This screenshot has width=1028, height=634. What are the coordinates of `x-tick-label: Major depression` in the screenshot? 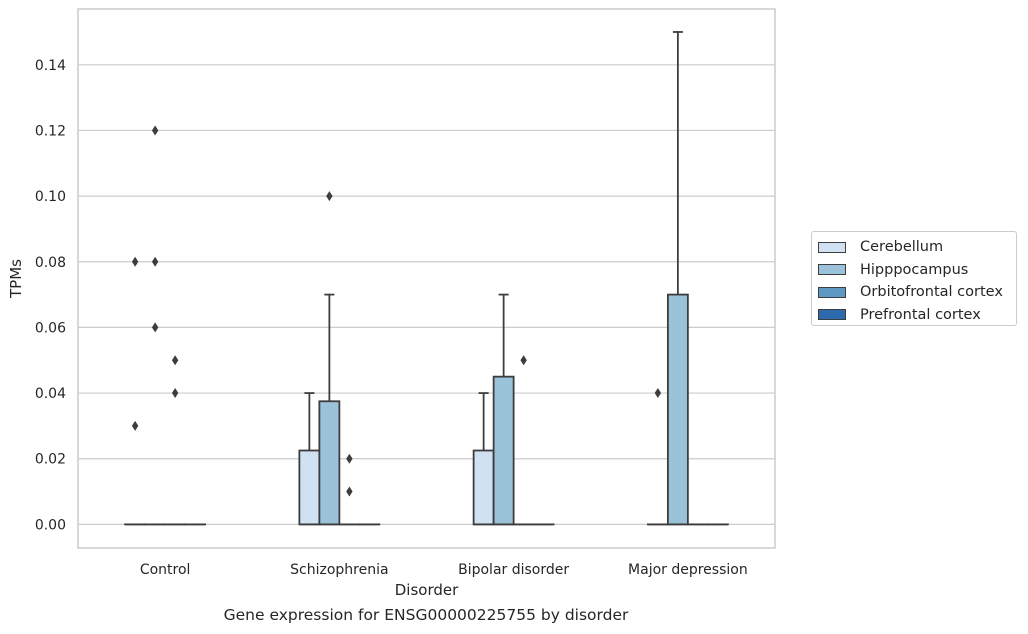 It's located at (688, 570).